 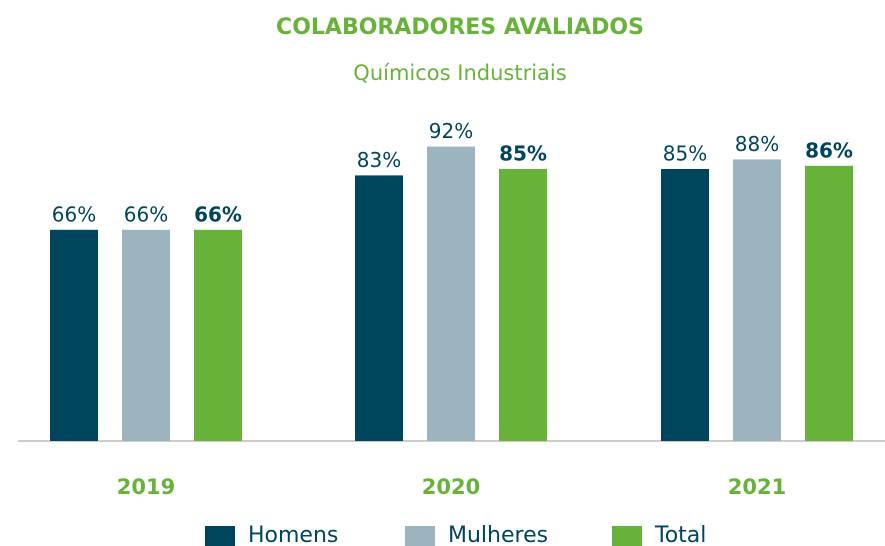 What do you see at coordinates (680, 534) in the screenshot?
I see `legend-label: Total` at bounding box center [680, 534].